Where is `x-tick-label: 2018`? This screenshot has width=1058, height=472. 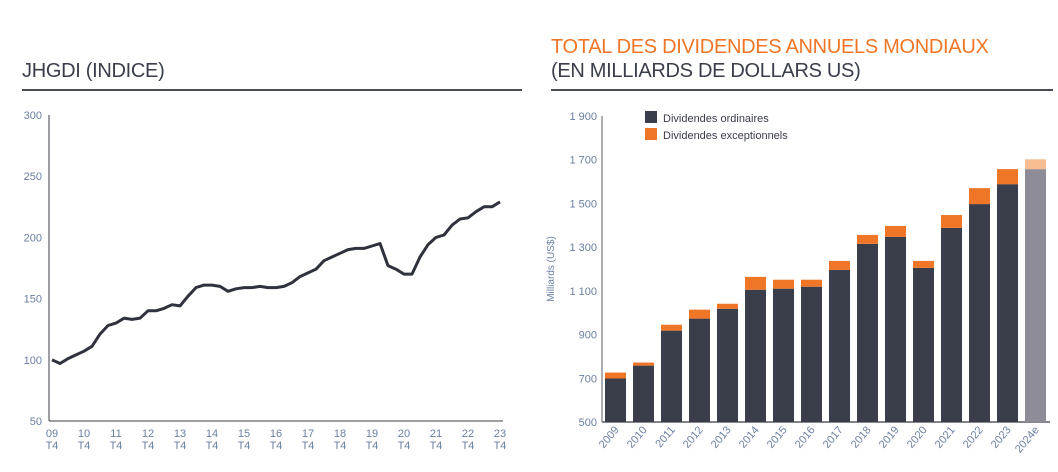 x-tick-label: 2018 is located at coordinates (861, 437).